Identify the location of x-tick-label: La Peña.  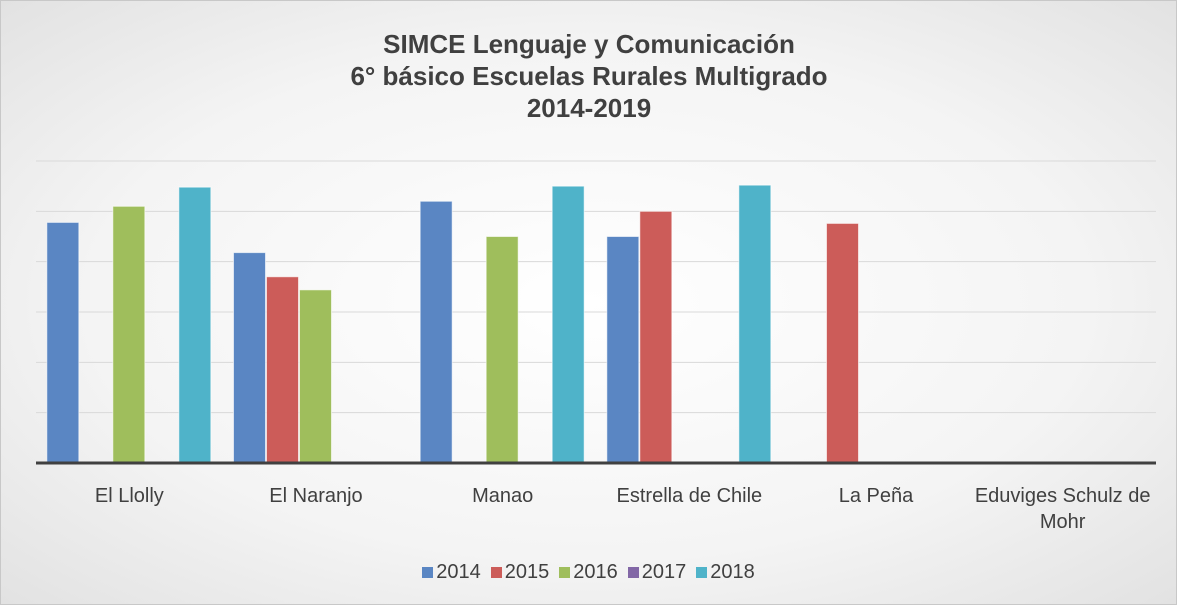
(876, 496).